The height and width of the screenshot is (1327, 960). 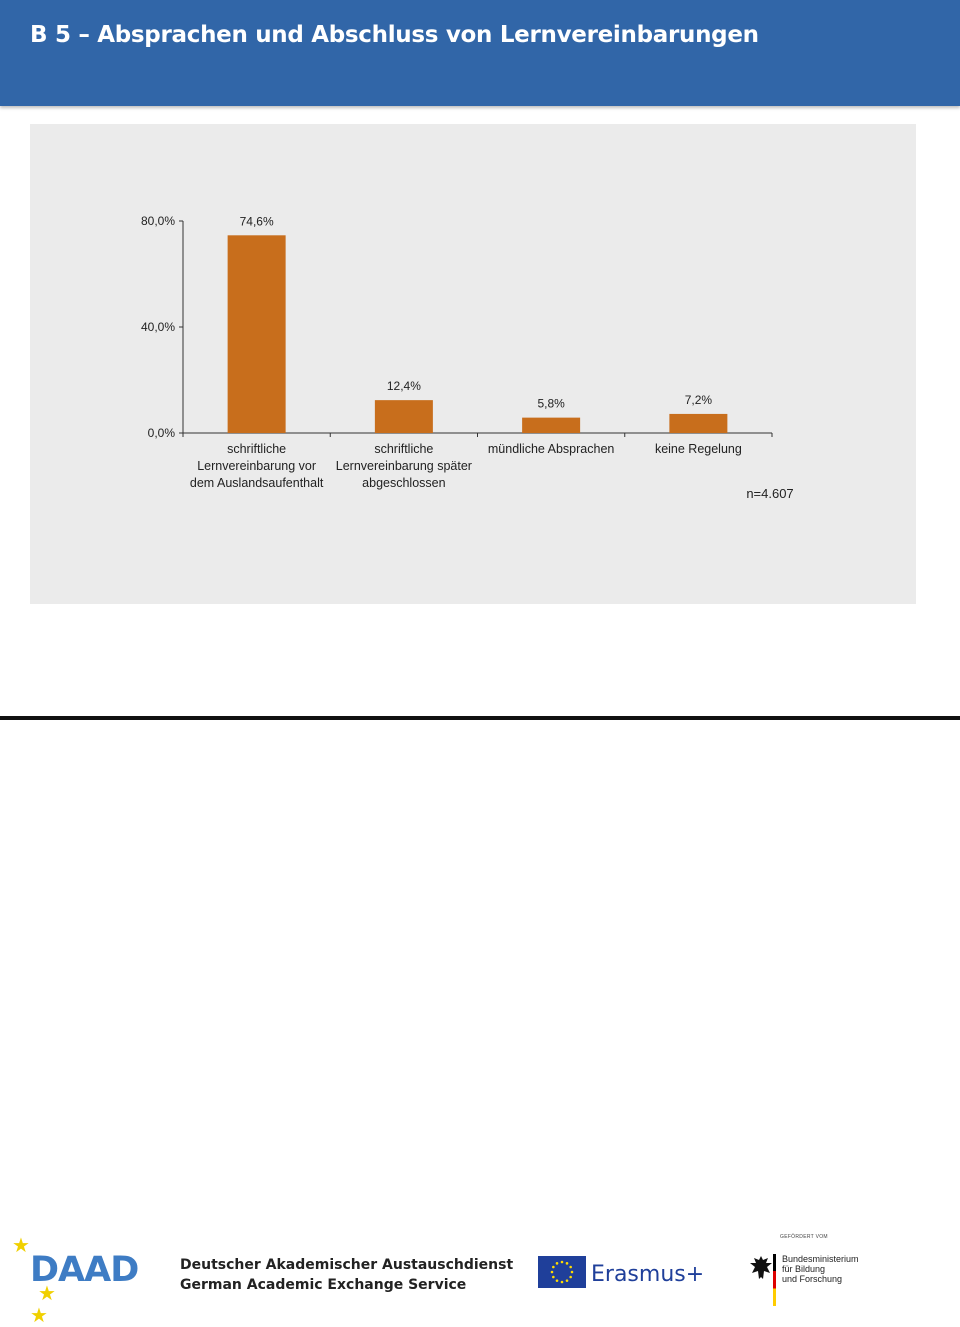 What do you see at coordinates (804, 1237) in the screenshot?
I see `bmbf-funded-by: GEFÖRDERT VOM` at bounding box center [804, 1237].